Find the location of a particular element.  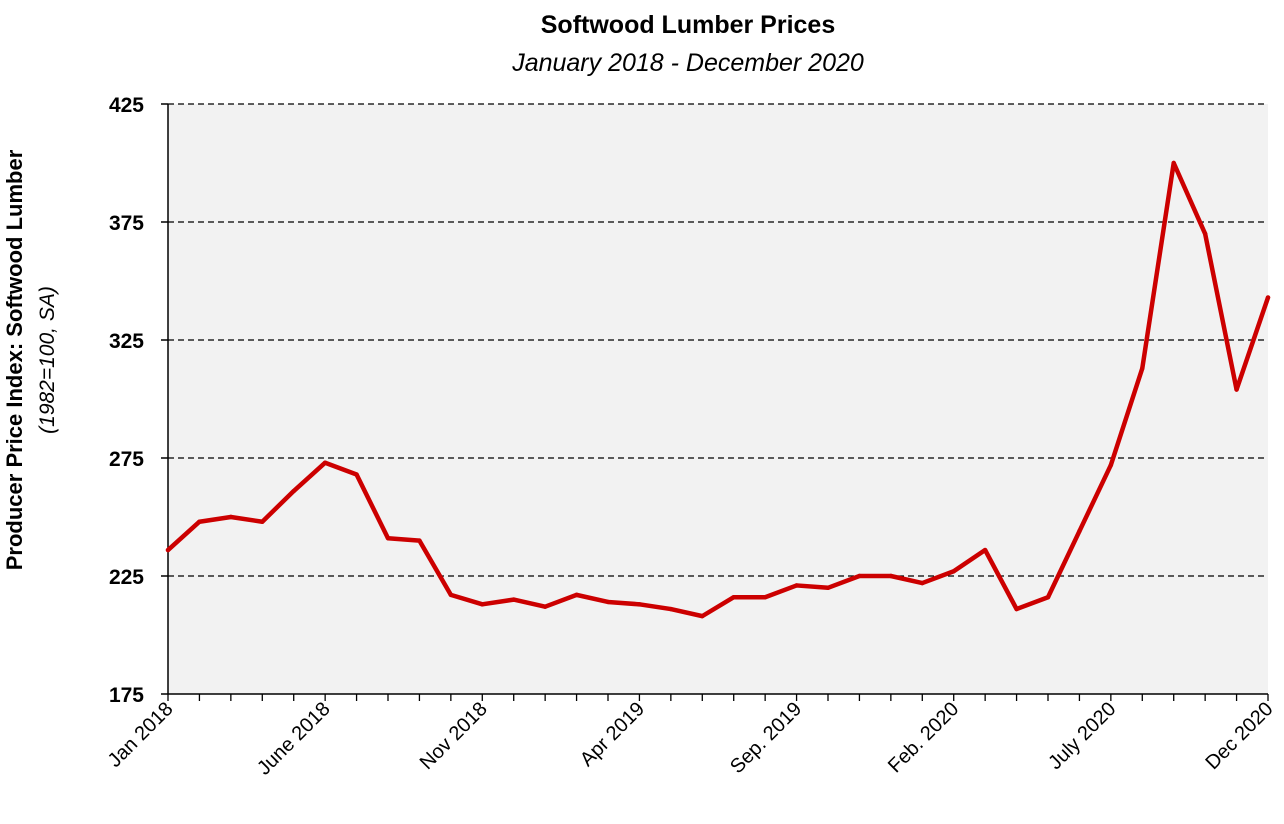

y-tick-label-175: 175 is located at coordinates (126, 695).